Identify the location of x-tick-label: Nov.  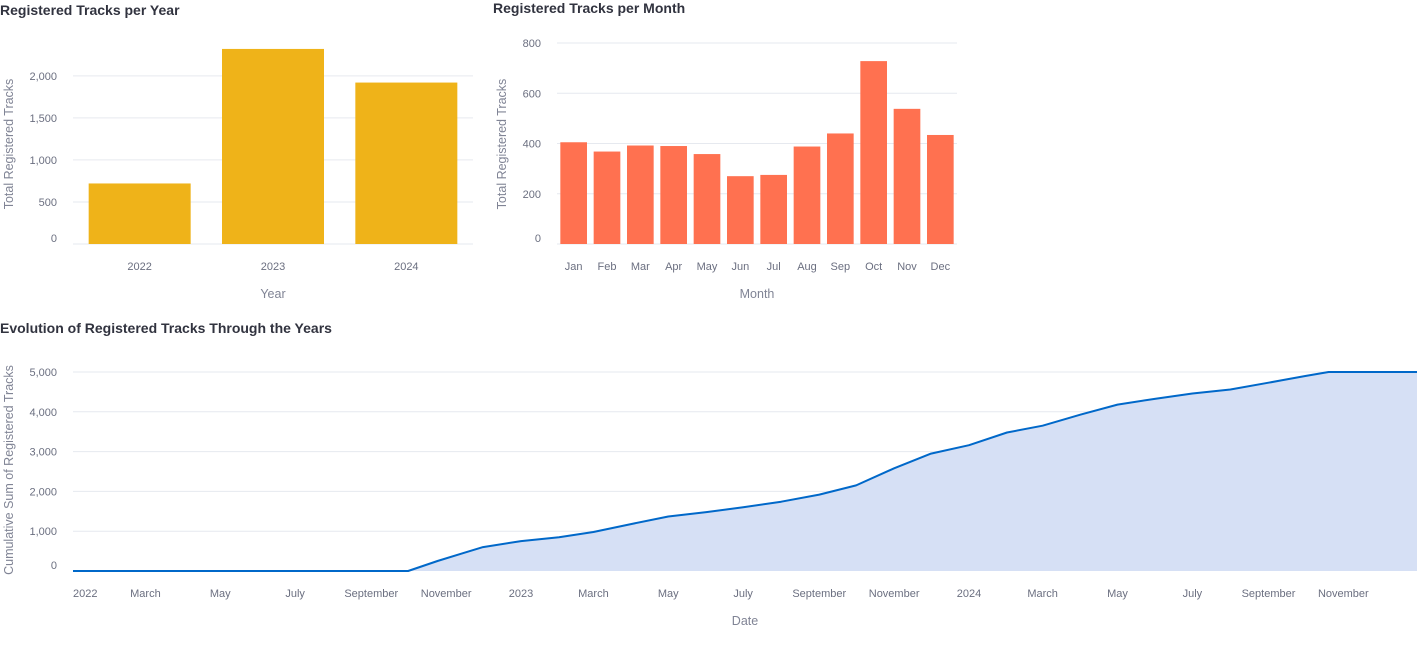
(907, 267).